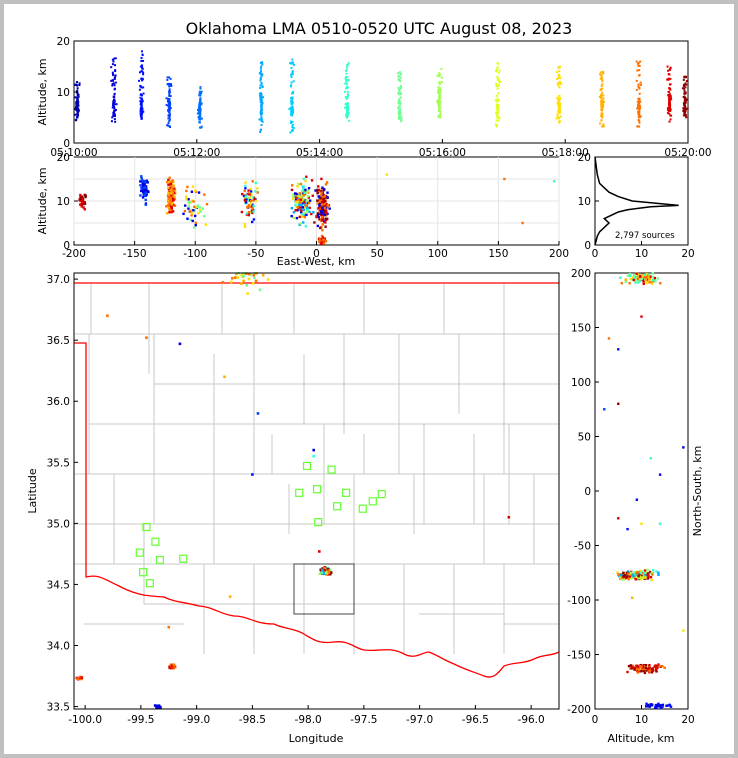 The image size is (738, 758). I want to click on east-west-xtick-label: 100, so click(438, 254).